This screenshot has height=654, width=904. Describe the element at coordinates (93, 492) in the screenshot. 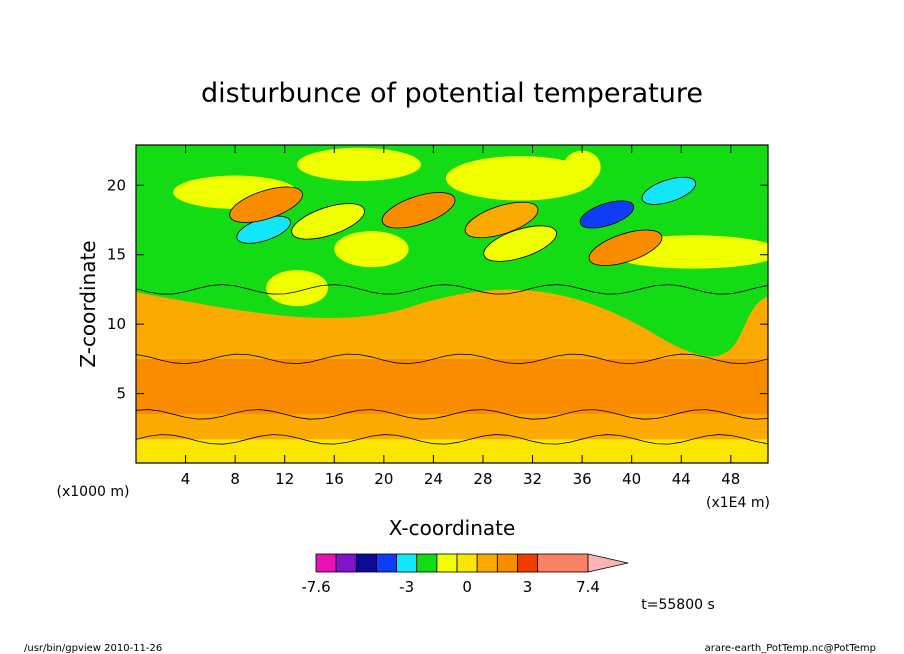

I see `y-axis-unit: (x1000 m)` at that location.